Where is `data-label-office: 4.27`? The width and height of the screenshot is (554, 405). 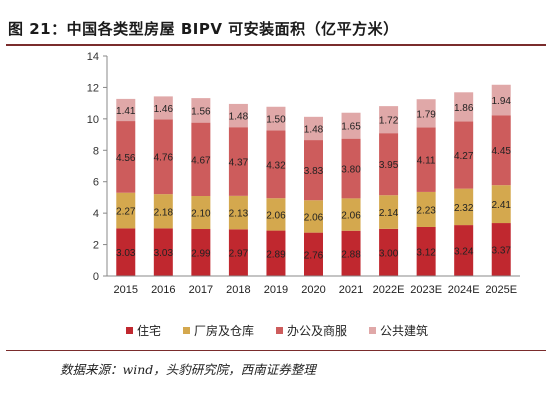
data-label-office: 4.27 is located at coordinates (464, 156).